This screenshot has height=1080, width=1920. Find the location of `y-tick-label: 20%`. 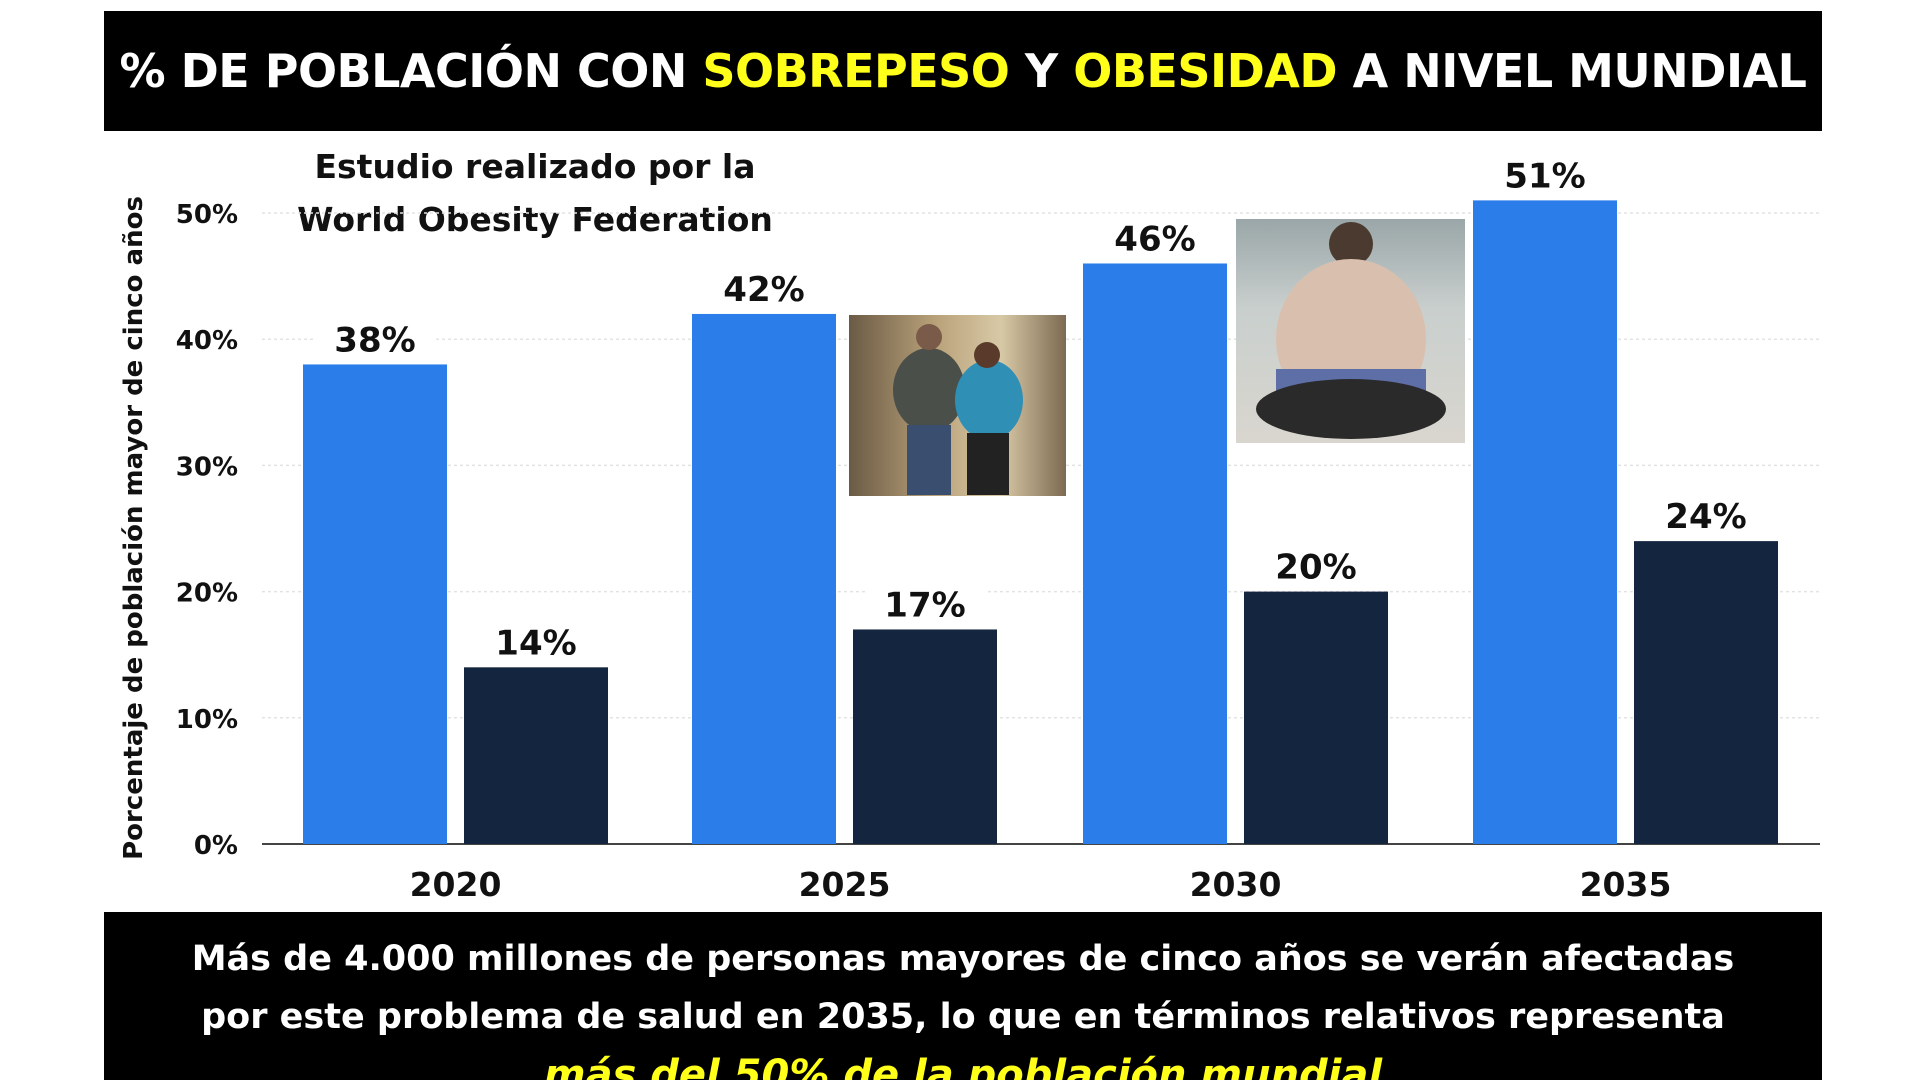

y-tick-label: 20% is located at coordinates (207, 594).